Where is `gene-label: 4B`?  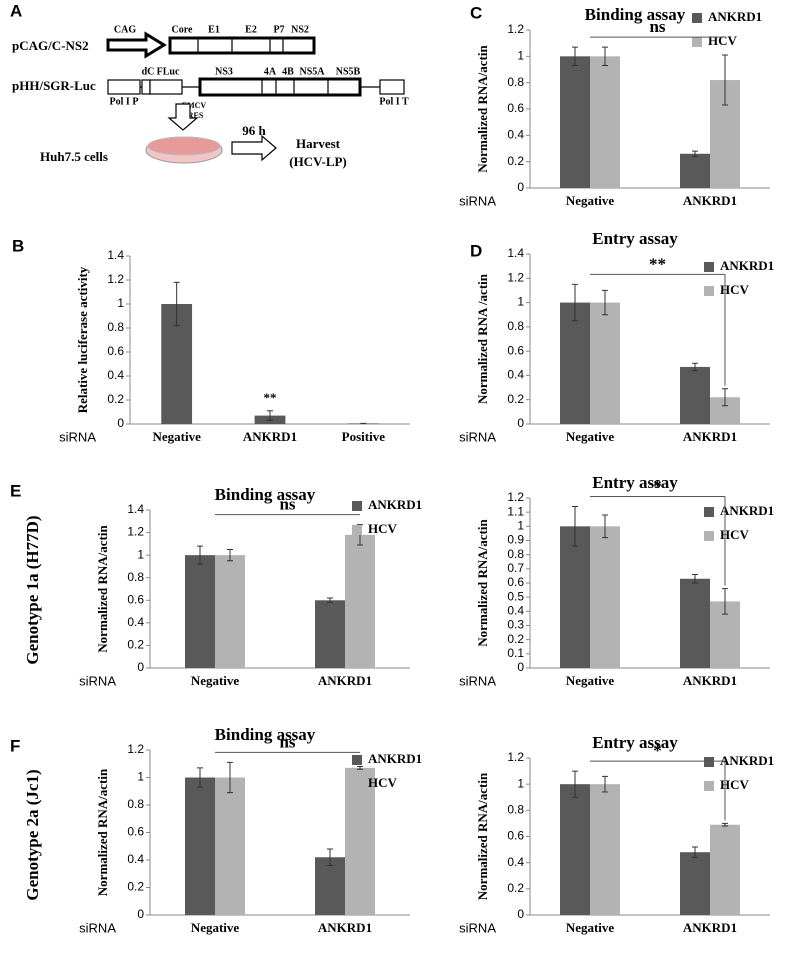
gene-label: 4B is located at coordinates (288, 71).